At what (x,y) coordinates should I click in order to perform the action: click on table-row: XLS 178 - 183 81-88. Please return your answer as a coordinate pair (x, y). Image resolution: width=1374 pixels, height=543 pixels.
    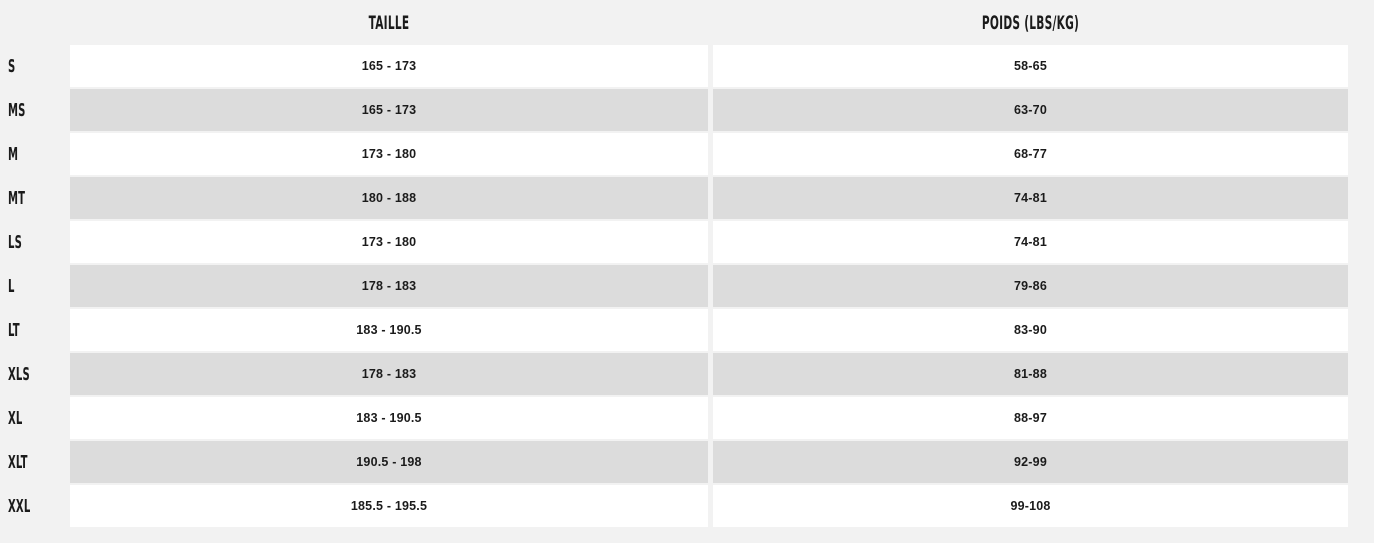
    Looking at the image, I should click on (687, 374).